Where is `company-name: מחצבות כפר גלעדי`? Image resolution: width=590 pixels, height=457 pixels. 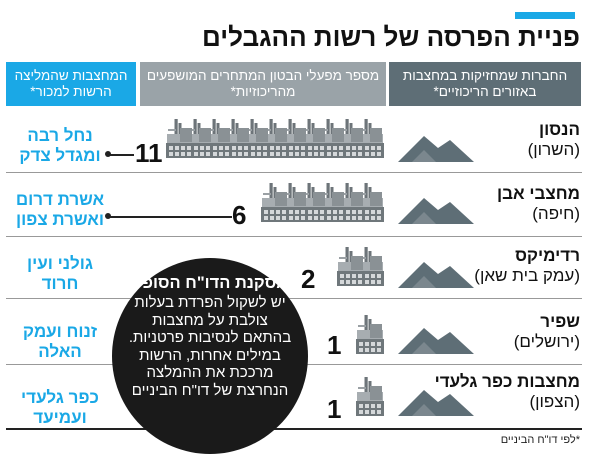 company-name: מחצבות כפר גלעדי is located at coordinates (507, 381).